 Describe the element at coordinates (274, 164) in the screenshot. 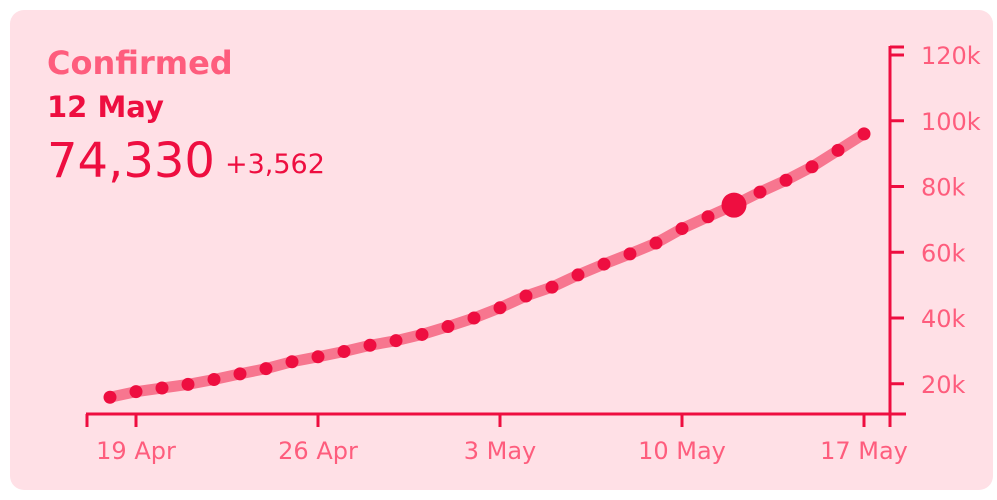

I see `stat-delta: +3,562` at that location.